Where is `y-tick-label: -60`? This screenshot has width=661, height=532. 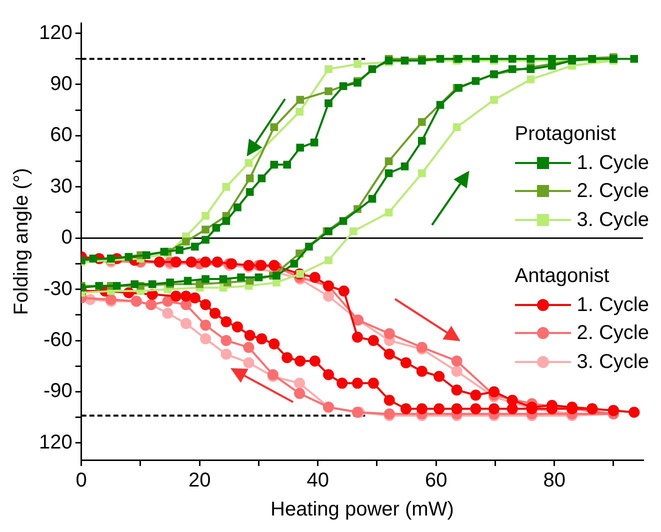 y-tick-label: -60 is located at coordinates (57, 340).